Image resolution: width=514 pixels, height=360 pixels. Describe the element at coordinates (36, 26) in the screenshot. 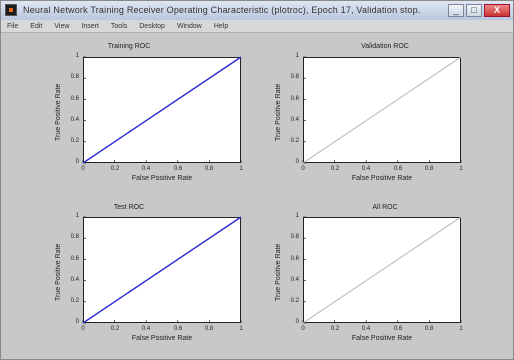

I see `menu-edit: Edit` at that location.